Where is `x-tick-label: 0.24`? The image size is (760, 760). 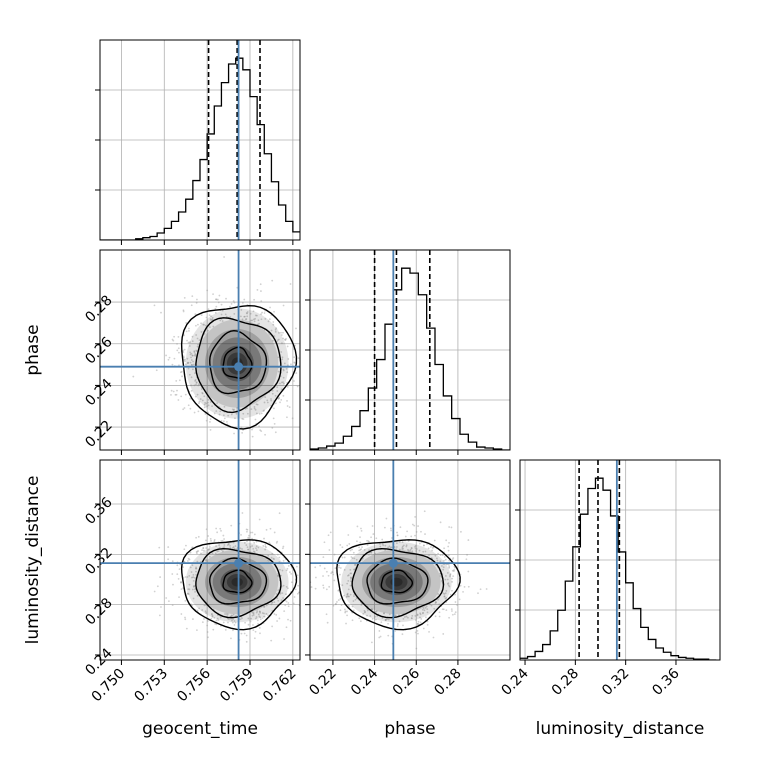
x-tick-label: 0.24 is located at coordinates (364, 681).